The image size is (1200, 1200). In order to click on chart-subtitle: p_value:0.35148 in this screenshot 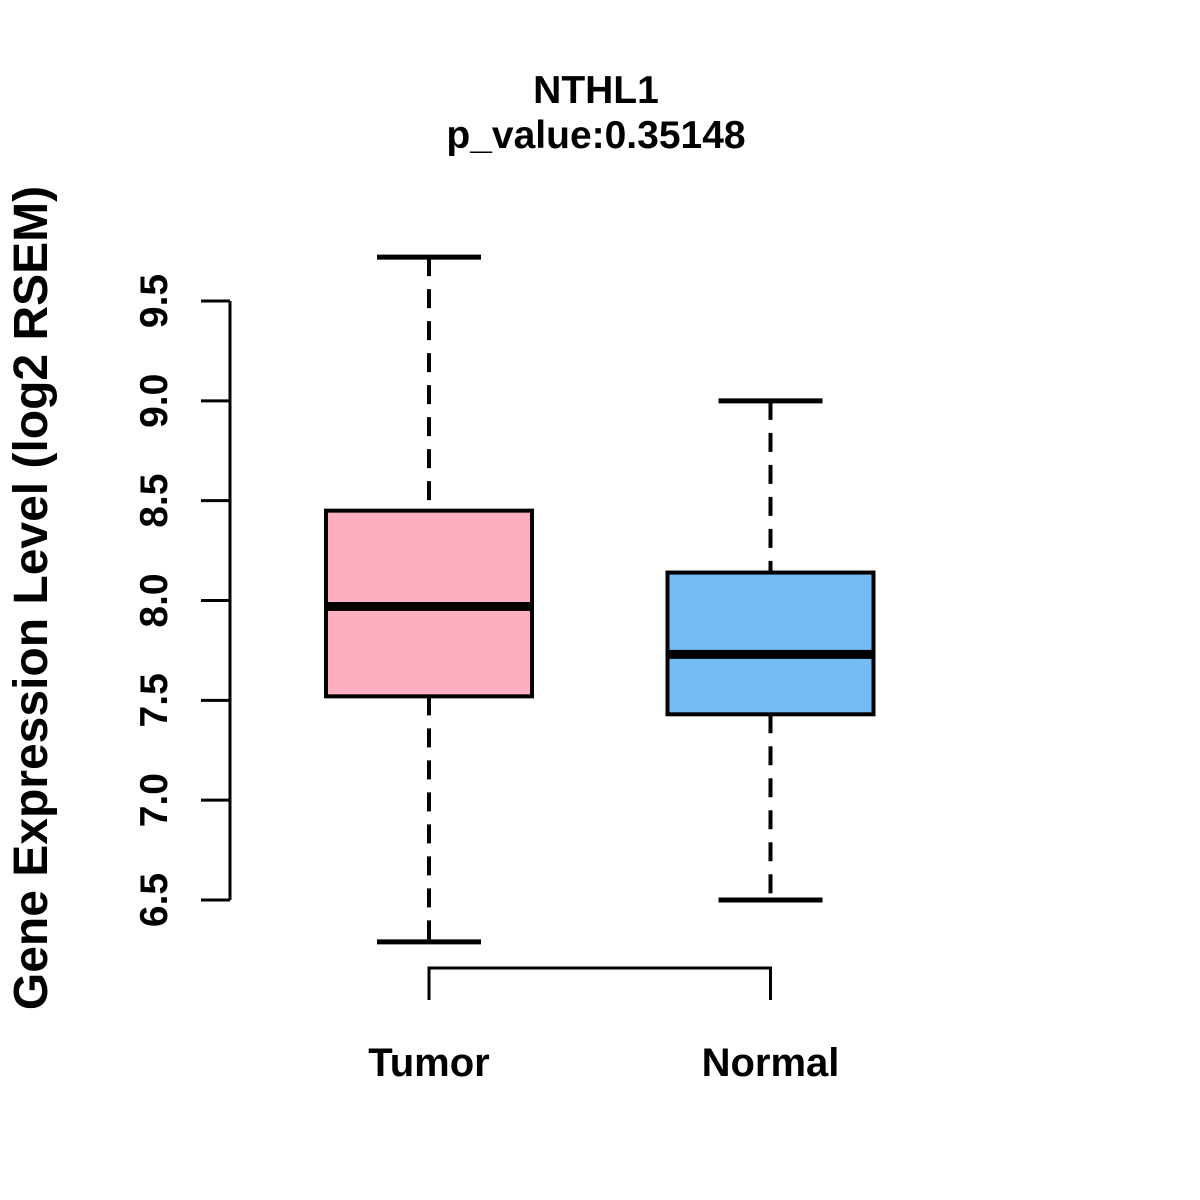, I will do `click(595, 135)`.